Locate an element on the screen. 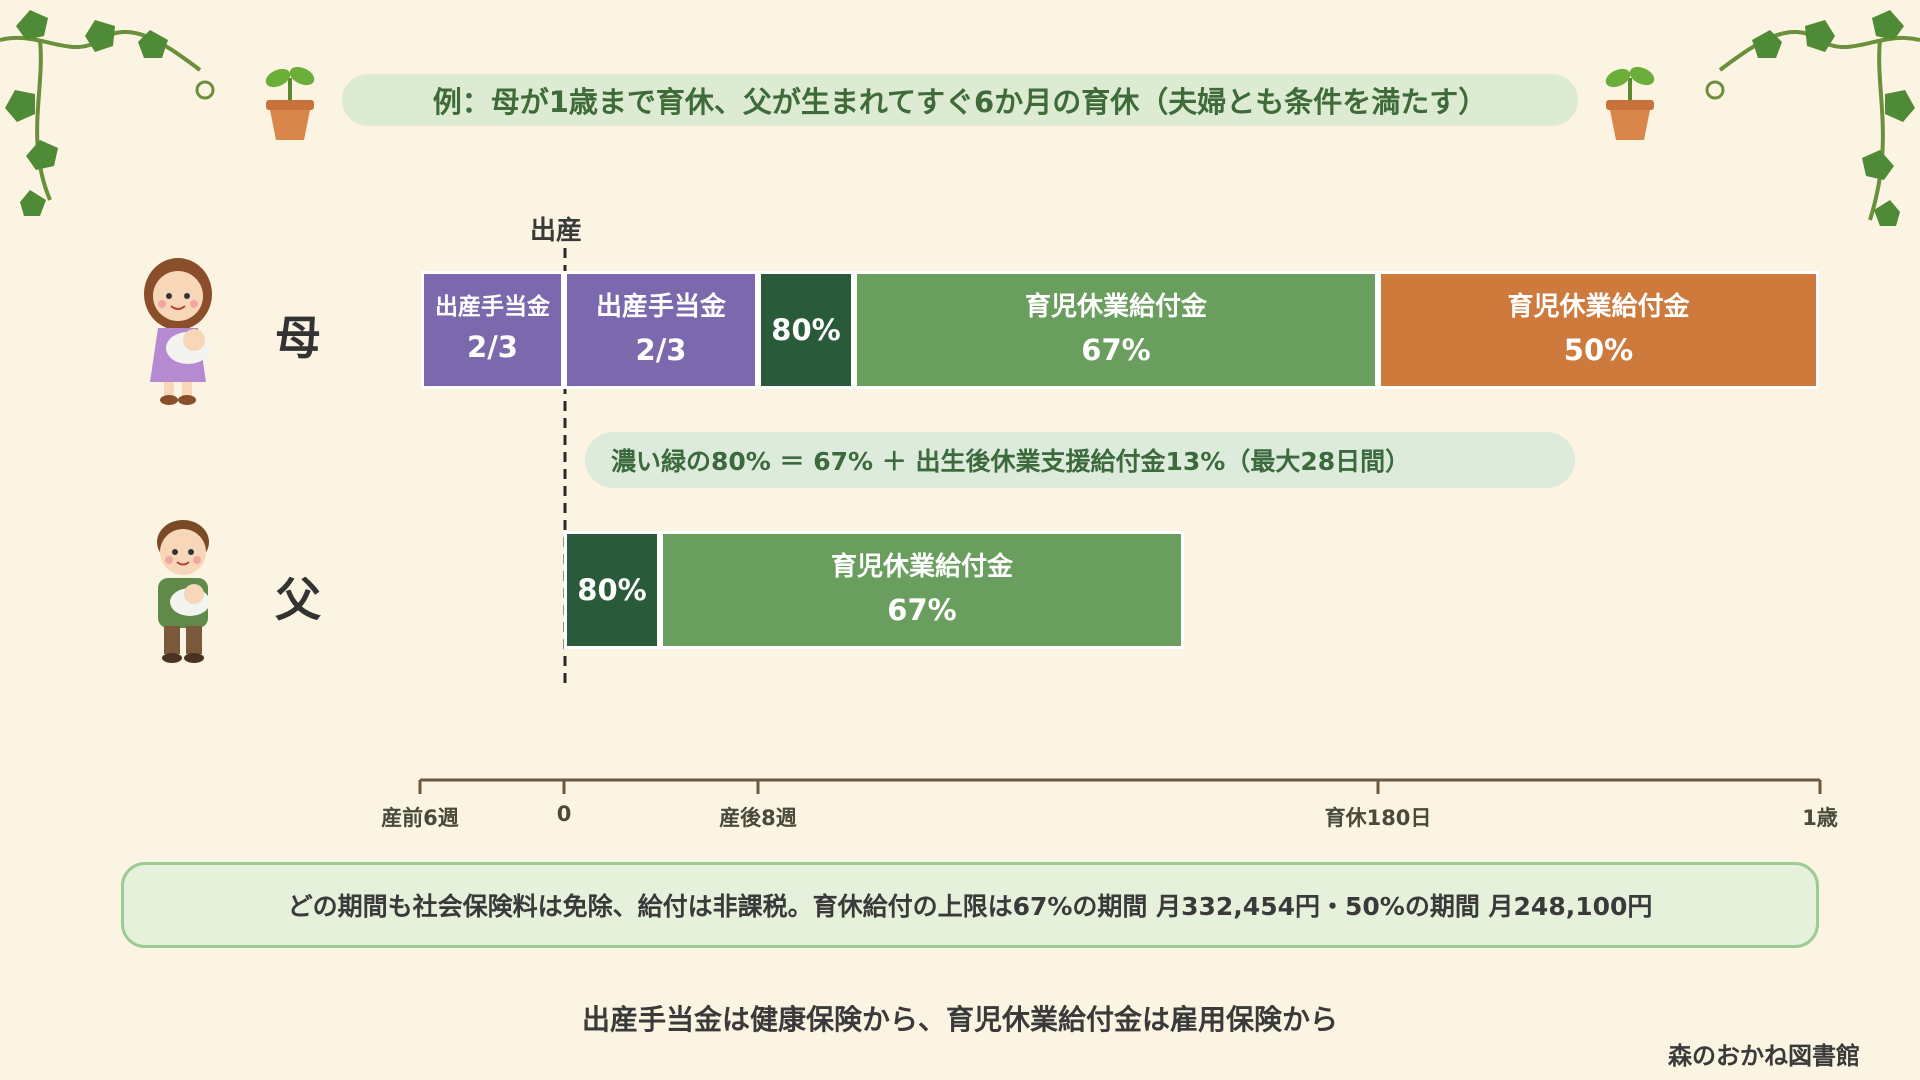 The image size is (1920, 1080). father-with-baby-icon is located at coordinates (183, 591).